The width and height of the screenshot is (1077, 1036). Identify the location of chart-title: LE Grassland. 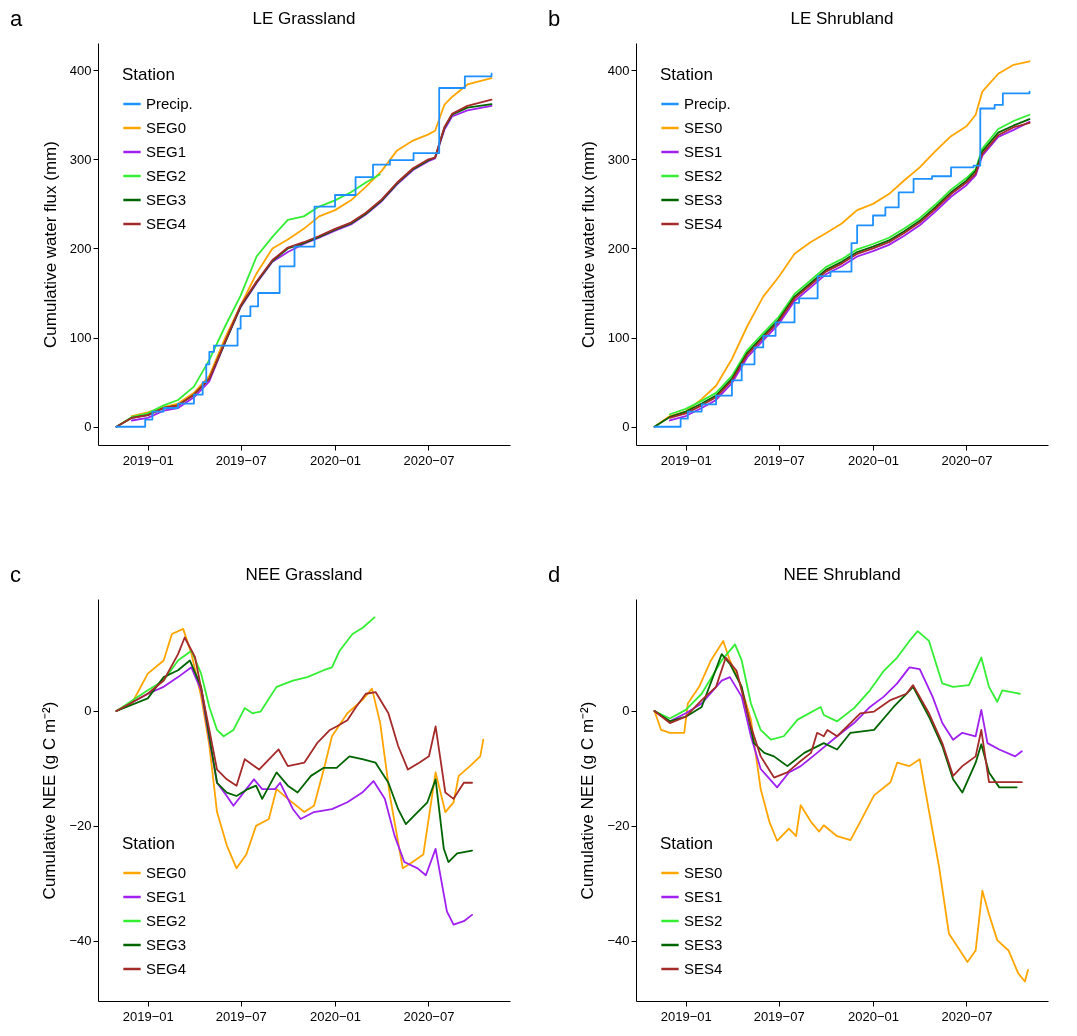
(304, 18).